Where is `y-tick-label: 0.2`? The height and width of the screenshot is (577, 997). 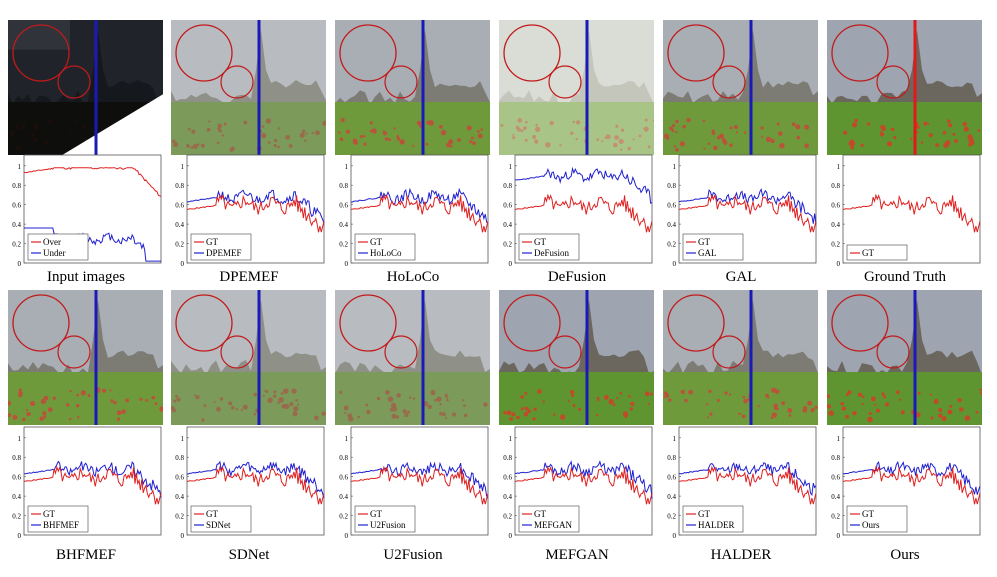 y-tick-label: 0.2 is located at coordinates (507, 517).